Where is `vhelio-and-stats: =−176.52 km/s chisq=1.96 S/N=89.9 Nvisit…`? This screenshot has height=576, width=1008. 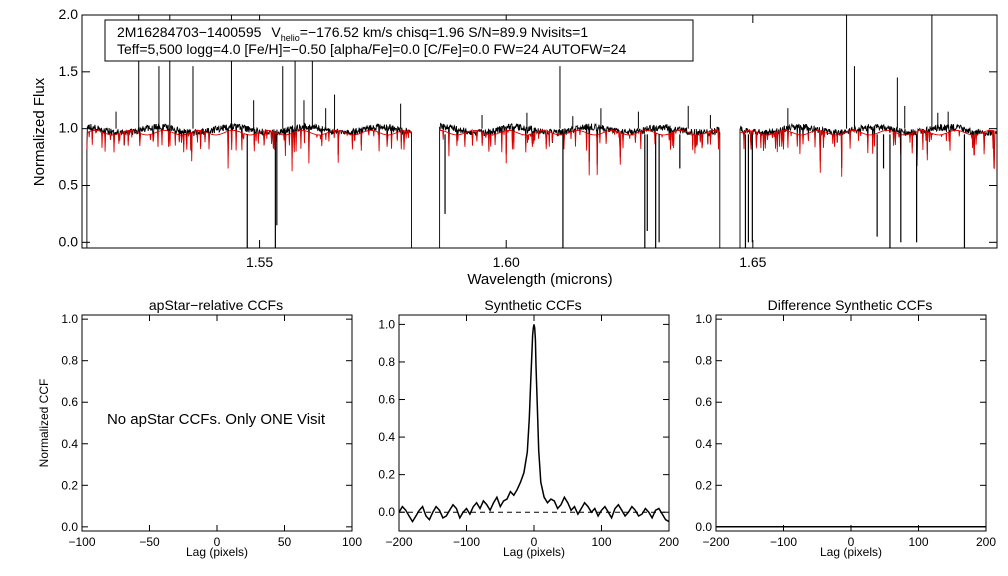 vhelio-and-stats: =−176.52 km/s chisq=1.96 S/N=89.9 Nvisit… is located at coordinates (444, 32).